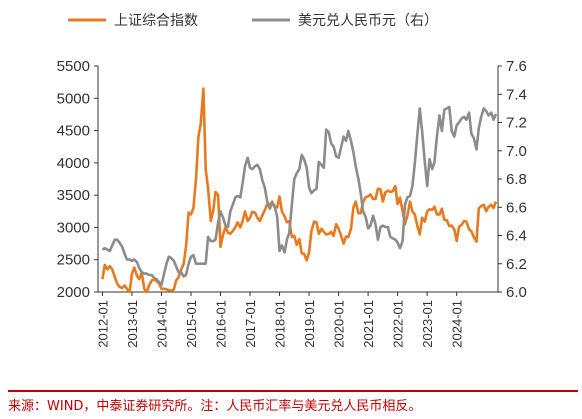  Describe the element at coordinates (132, 324) in the screenshot. I see `x-tick-label: 2013-01` at that location.